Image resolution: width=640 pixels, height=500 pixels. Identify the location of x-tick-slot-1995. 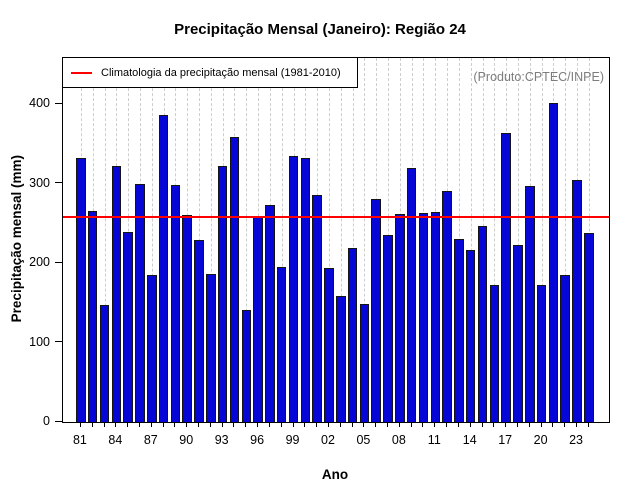
(245, 437).